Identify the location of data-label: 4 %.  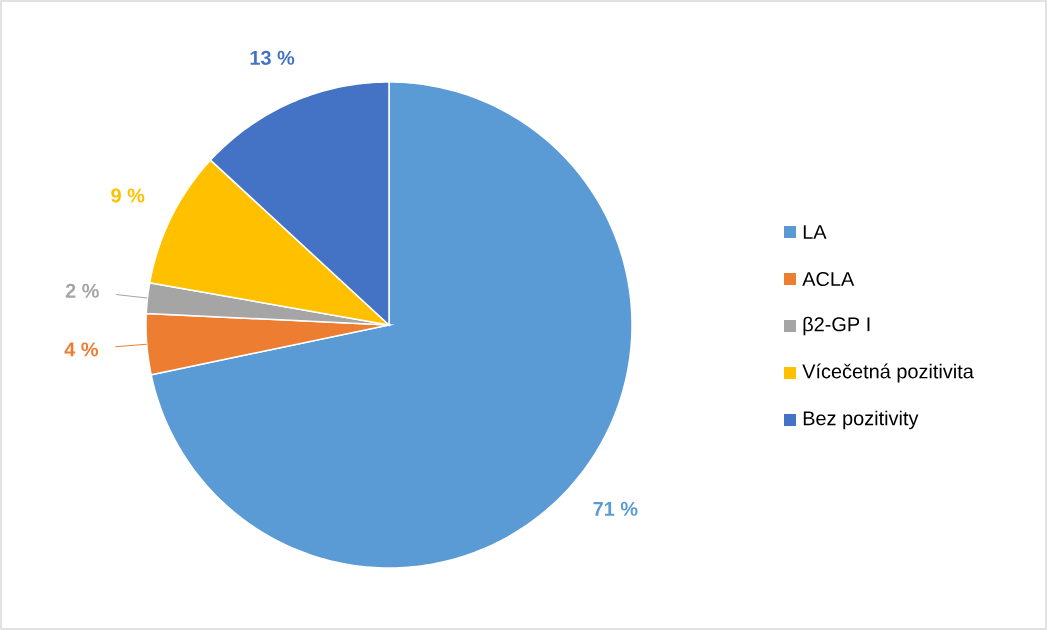
(81, 349).